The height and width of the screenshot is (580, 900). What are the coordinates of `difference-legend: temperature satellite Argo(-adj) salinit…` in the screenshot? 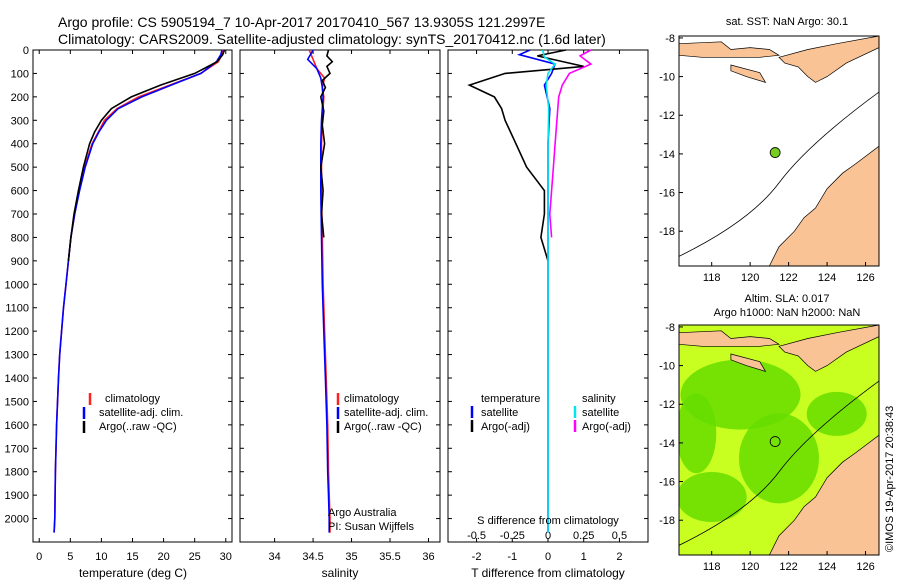 It's located at (550, 413).